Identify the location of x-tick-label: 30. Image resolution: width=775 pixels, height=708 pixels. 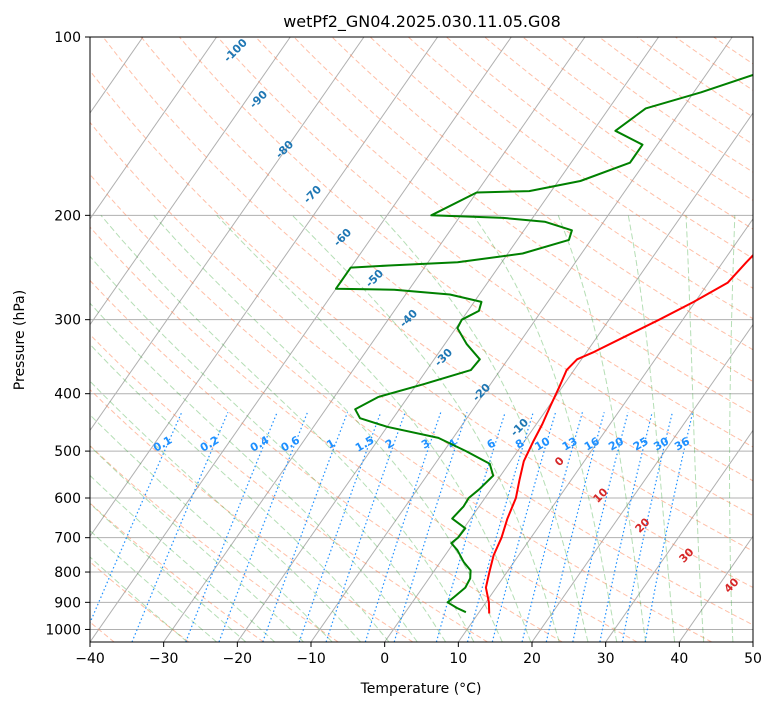
(606, 659).